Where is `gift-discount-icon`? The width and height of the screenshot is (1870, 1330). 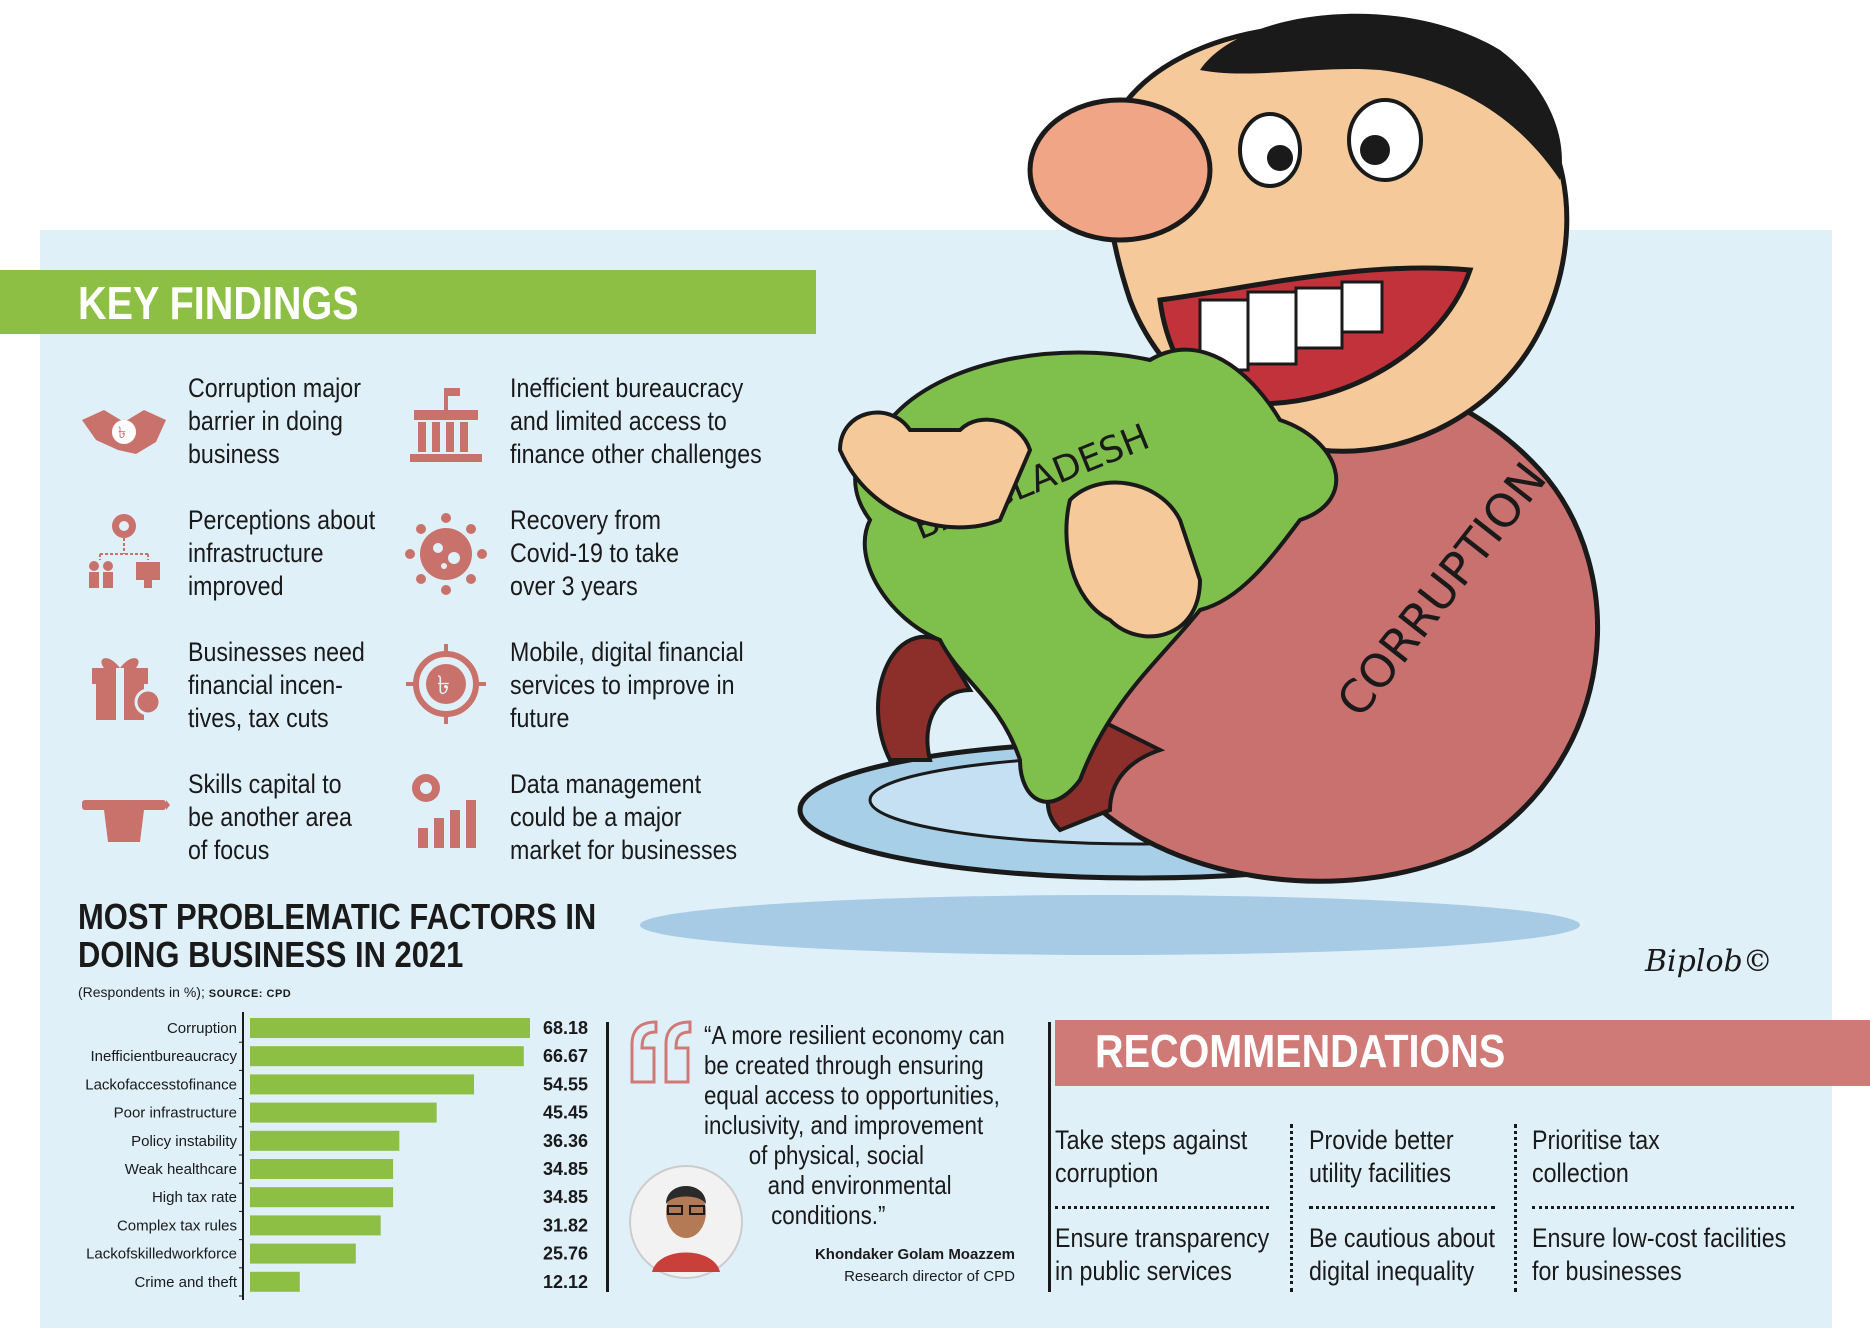 gift-discount-icon is located at coordinates (127, 689).